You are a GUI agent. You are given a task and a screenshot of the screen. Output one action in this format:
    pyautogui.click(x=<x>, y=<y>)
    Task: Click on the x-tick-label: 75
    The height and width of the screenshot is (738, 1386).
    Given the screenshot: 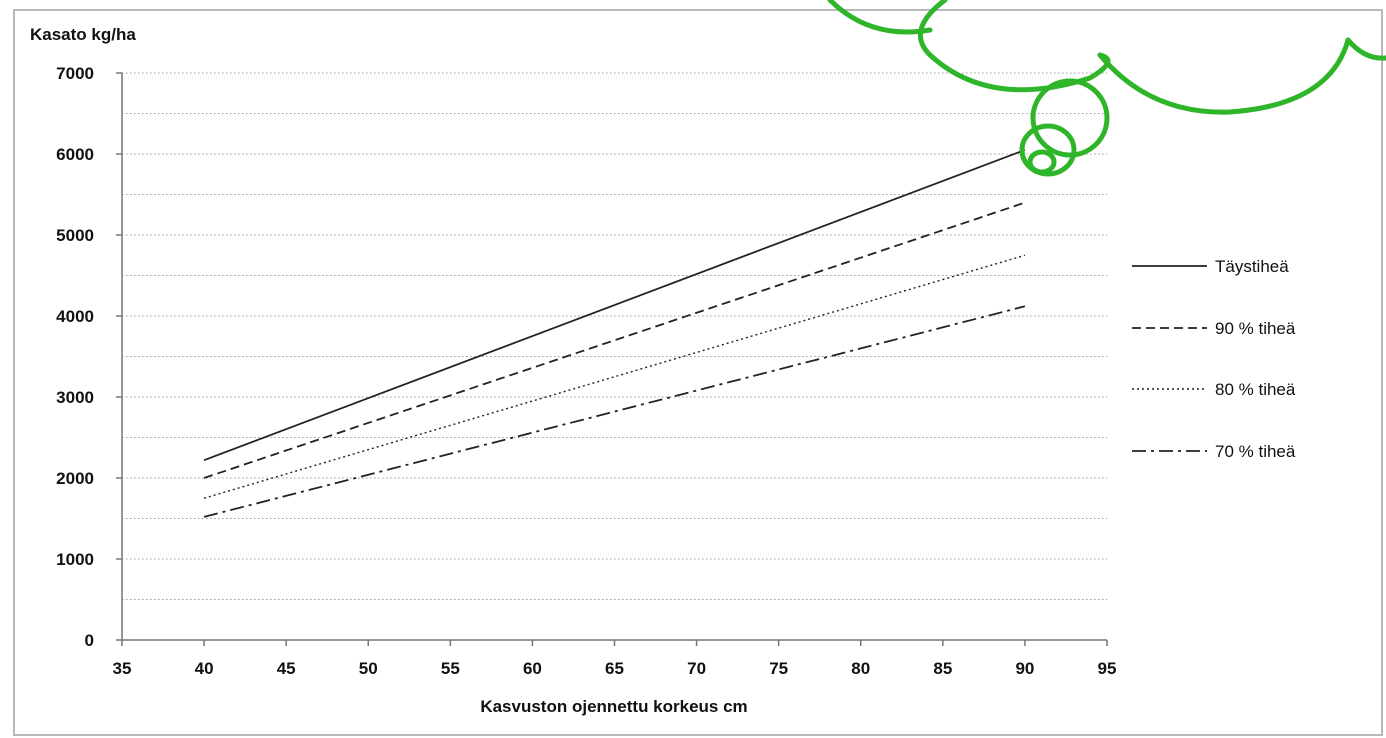 What is the action you would take?
    pyautogui.click(x=778, y=668)
    